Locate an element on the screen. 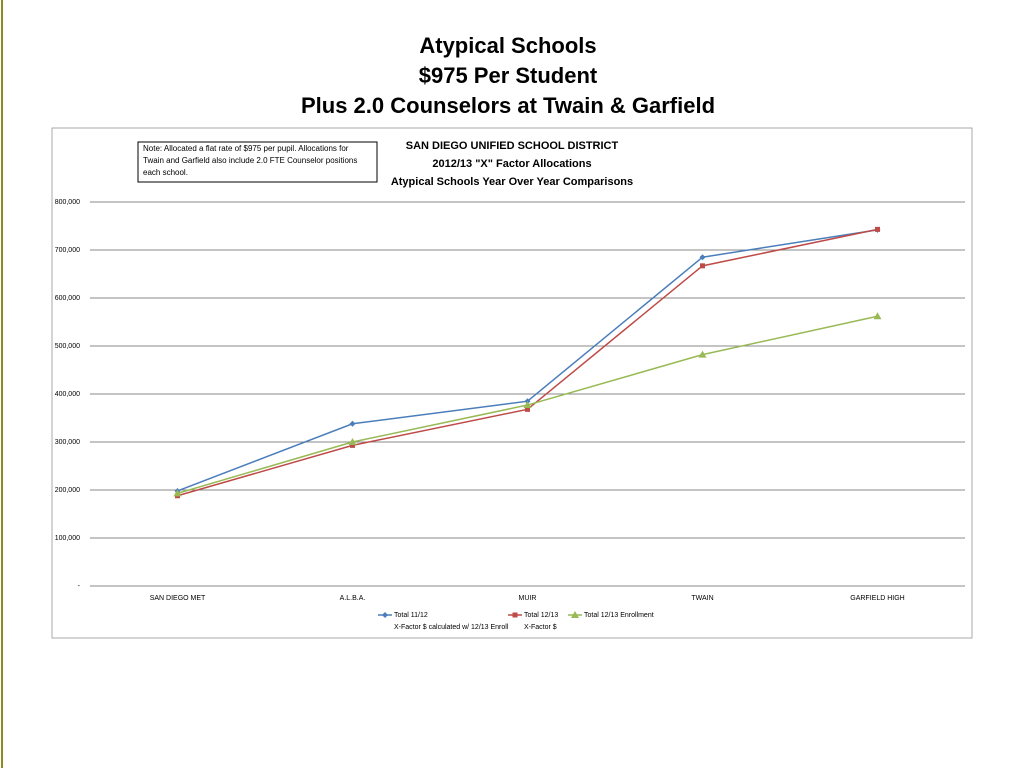 This screenshot has height=768, width=1024. slide-title: Plus 2.0 Counselors at Twain & Garfield is located at coordinates (508, 105).